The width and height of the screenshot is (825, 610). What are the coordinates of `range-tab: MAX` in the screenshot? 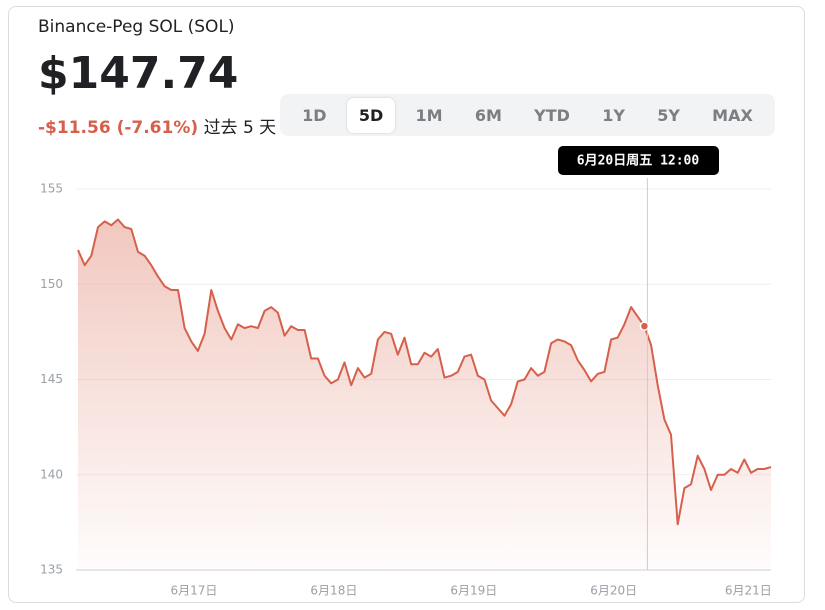 It's located at (732, 115).